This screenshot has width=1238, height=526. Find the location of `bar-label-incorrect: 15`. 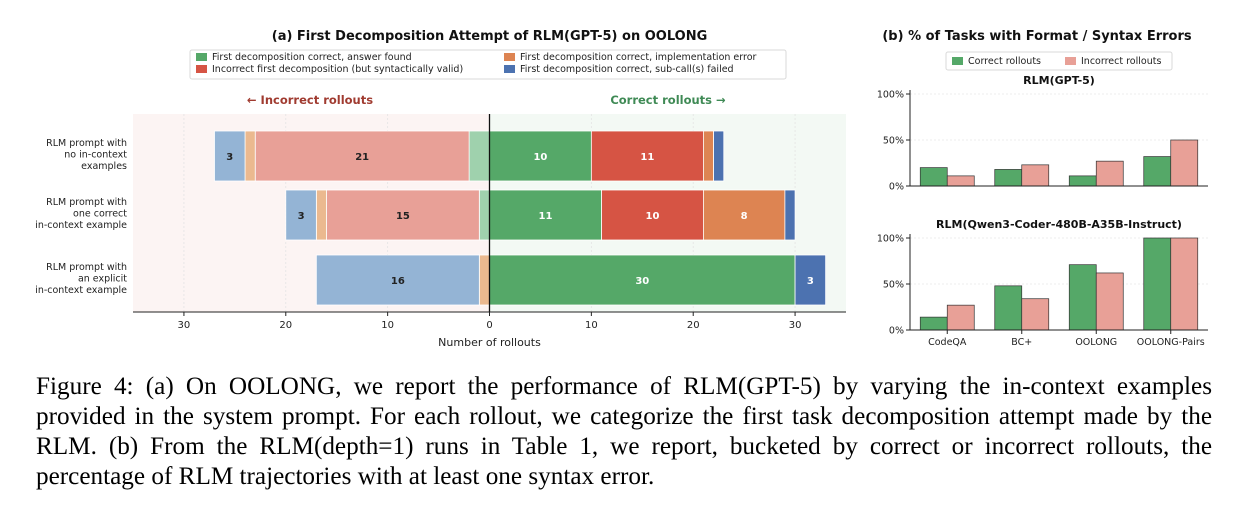

bar-label-incorrect: 15 is located at coordinates (403, 216).